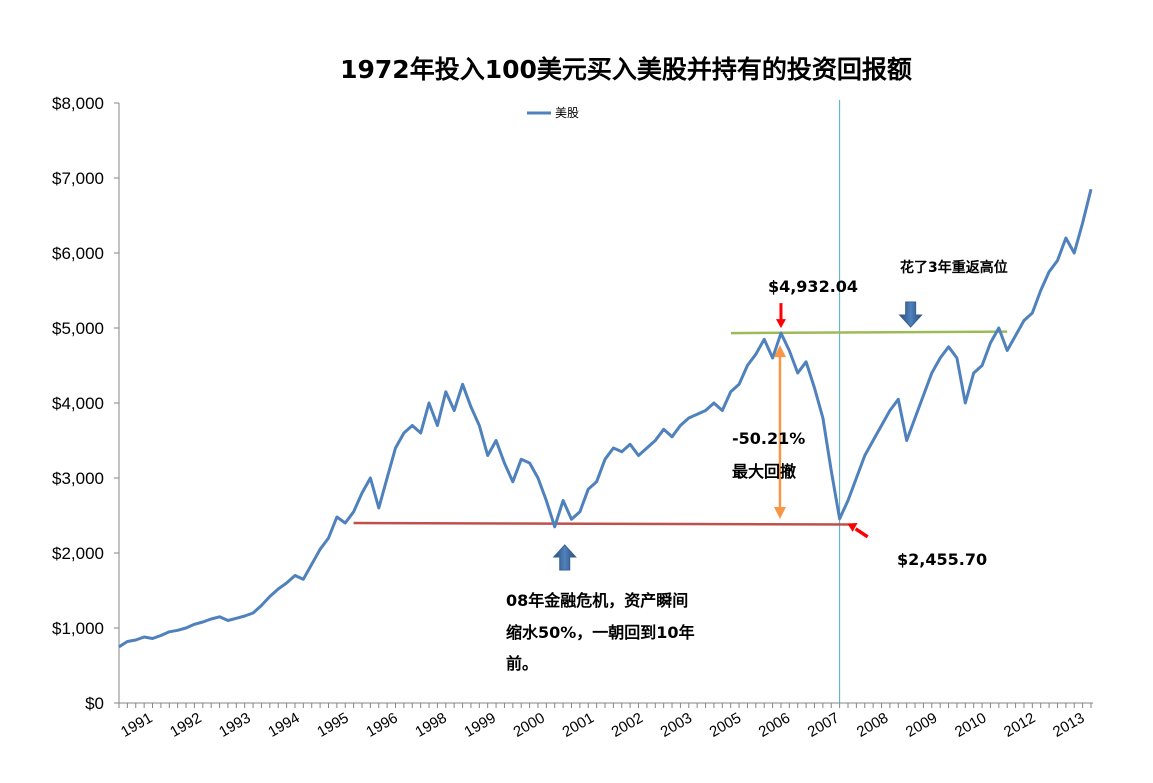 This screenshot has height=783, width=1153. What do you see at coordinates (78, 628) in the screenshot?
I see `y-tick-label: $1,000` at bounding box center [78, 628].